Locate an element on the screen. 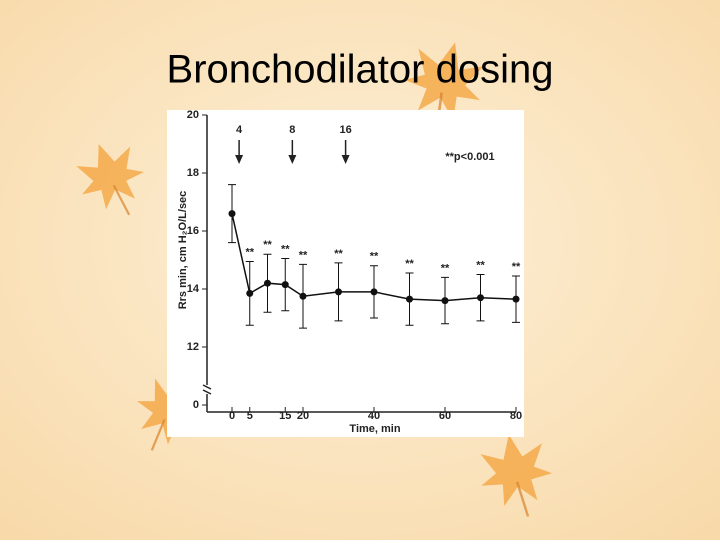 The image size is (720, 545). x-tick-label: 20 is located at coordinates (303, 416).